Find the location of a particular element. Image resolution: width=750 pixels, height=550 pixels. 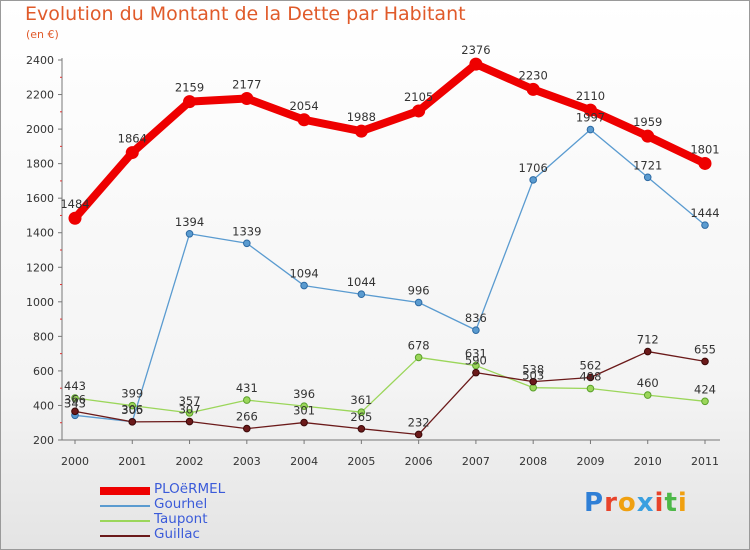

x-tick-label: 2003 is located at coordinates (247, 461).